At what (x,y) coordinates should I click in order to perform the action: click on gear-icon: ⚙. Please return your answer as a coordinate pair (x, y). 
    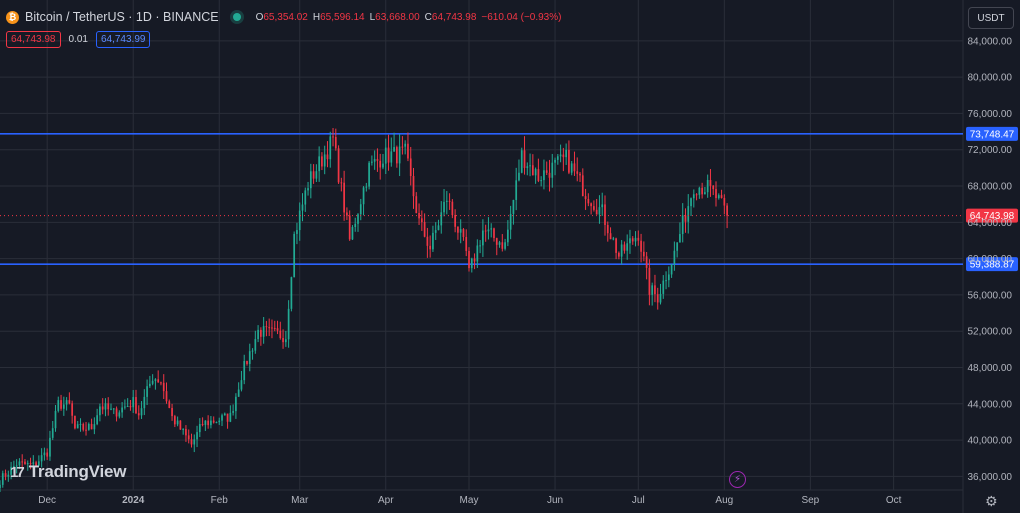
    Looking at the image, I should click on (991, 501).